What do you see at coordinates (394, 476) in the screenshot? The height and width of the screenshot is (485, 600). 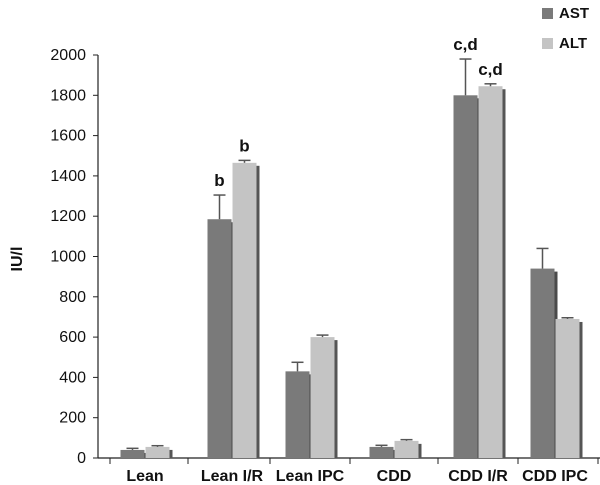 I see `x-tick-label: CDD` at bounding box center [394, 476].